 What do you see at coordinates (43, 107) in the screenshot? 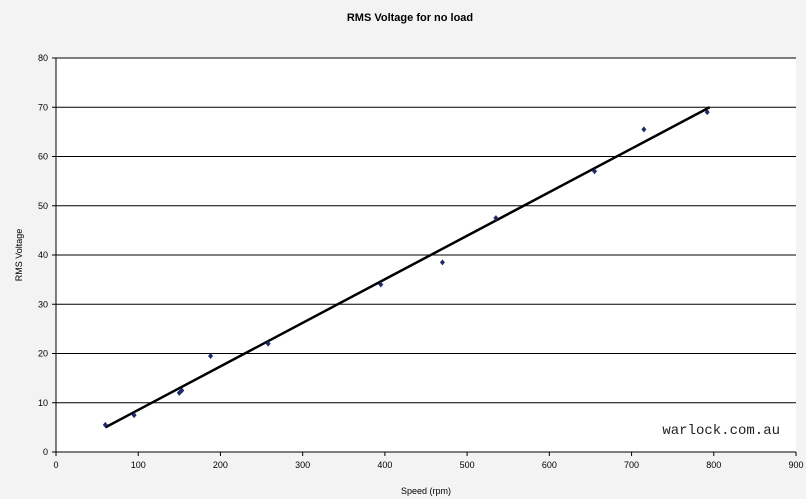
I see `y-tick-label: 70` at bounding box center [43, 107].